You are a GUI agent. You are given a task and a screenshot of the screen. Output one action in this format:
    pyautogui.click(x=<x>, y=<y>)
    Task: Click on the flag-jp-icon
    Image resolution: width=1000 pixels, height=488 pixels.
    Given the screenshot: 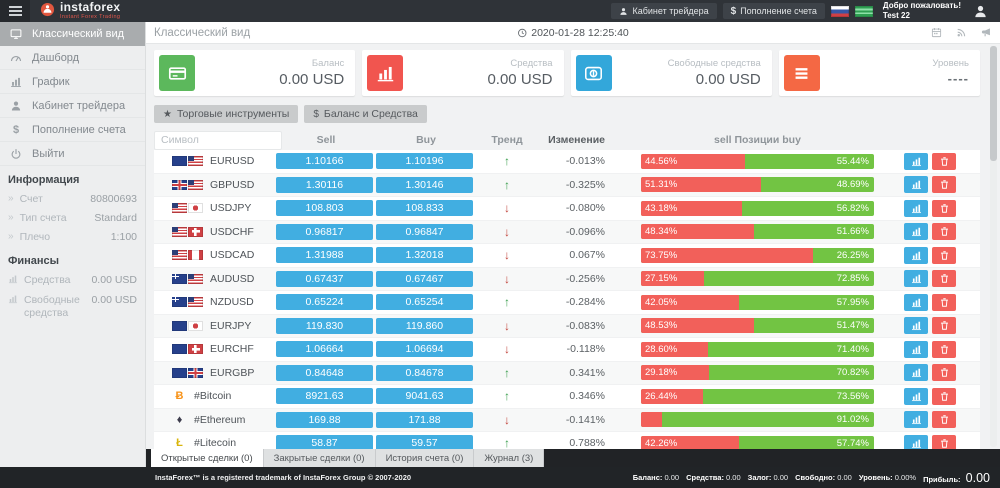 What is the action you would take?
    pyautogui.click(x=195, y=208)
    